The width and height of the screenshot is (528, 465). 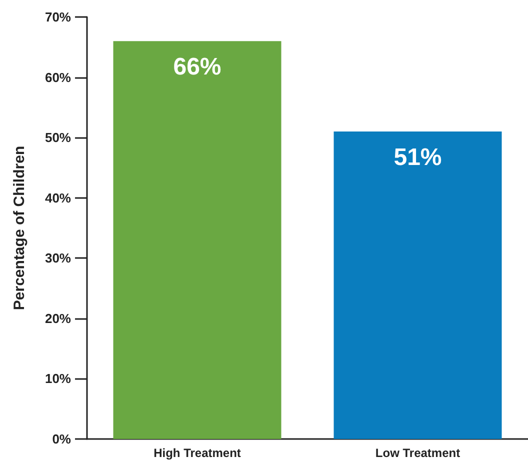 What do you see at coordinates (58, 77) in the screenshot?
I see `y-tick-label: 60%` at bounding box center [58, 77].